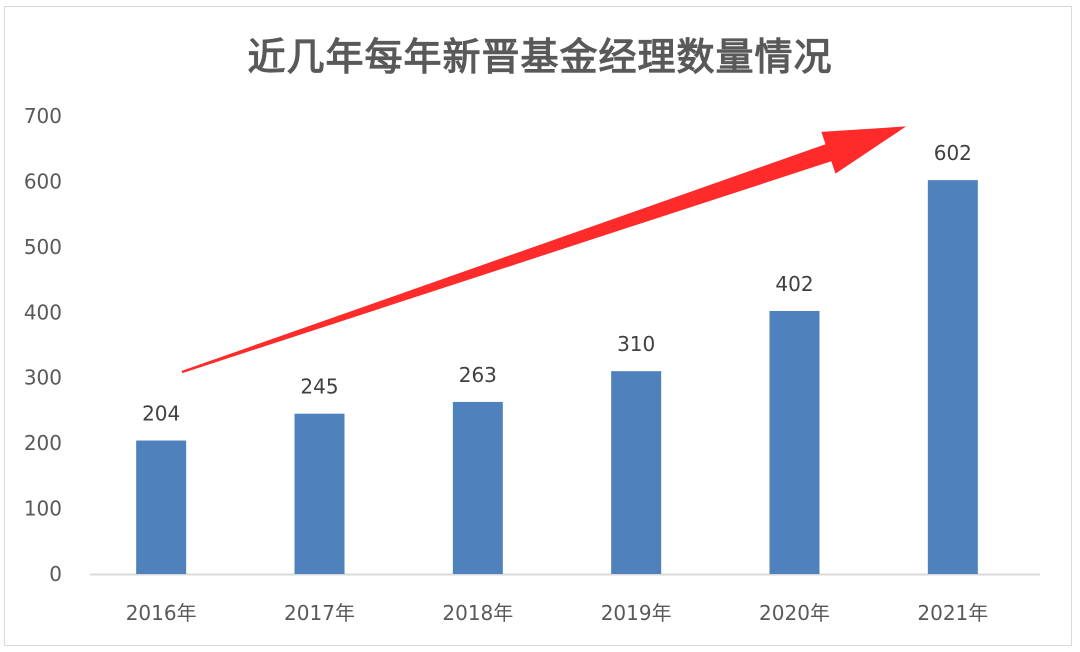 The image size is (1080, 652). I want to click on y-axis: 0 100 200 300 400 500 600 700, so click(43, 345).